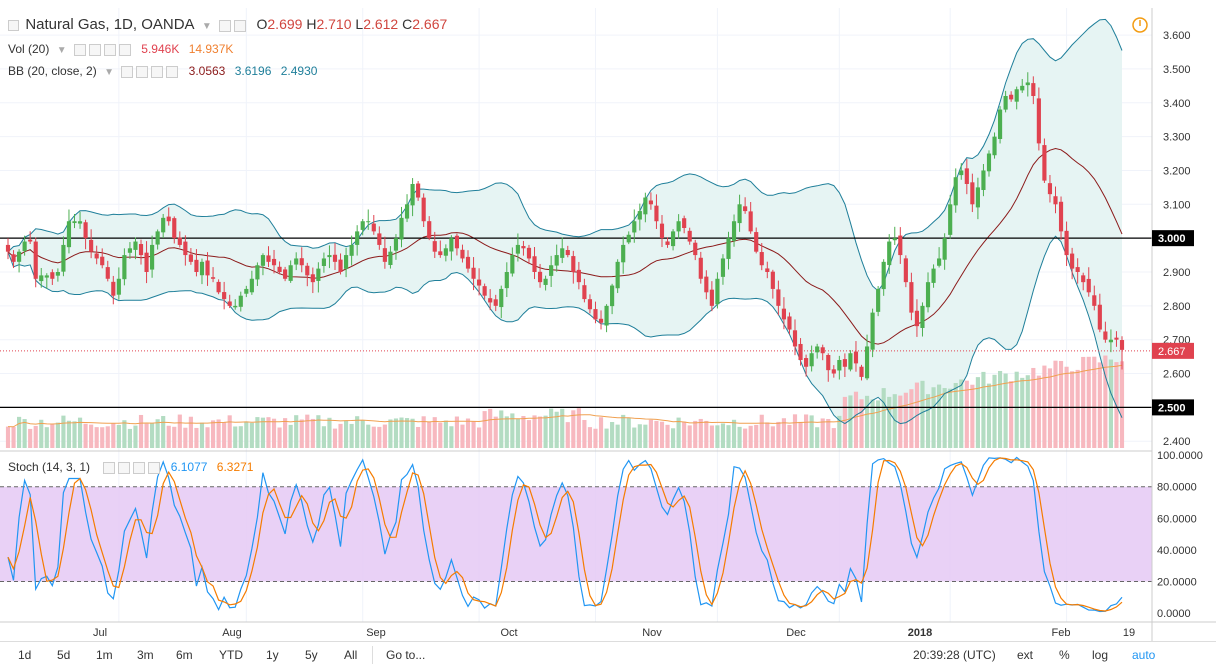 Image resolution: width=1216 pixels, height=669 pixels. Describe the element at coordinates (184, 655) in the screenshot. I see `range-6m: 6m` at that location.